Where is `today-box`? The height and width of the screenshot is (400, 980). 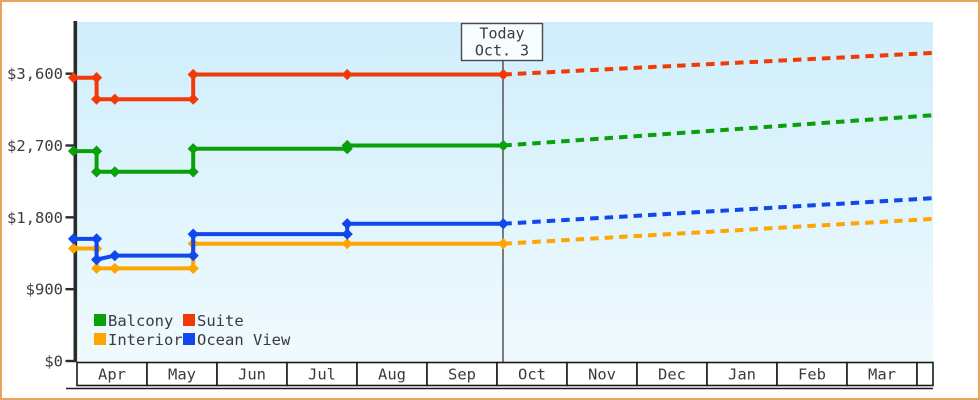 today-box is located at coordinates (502, 42).